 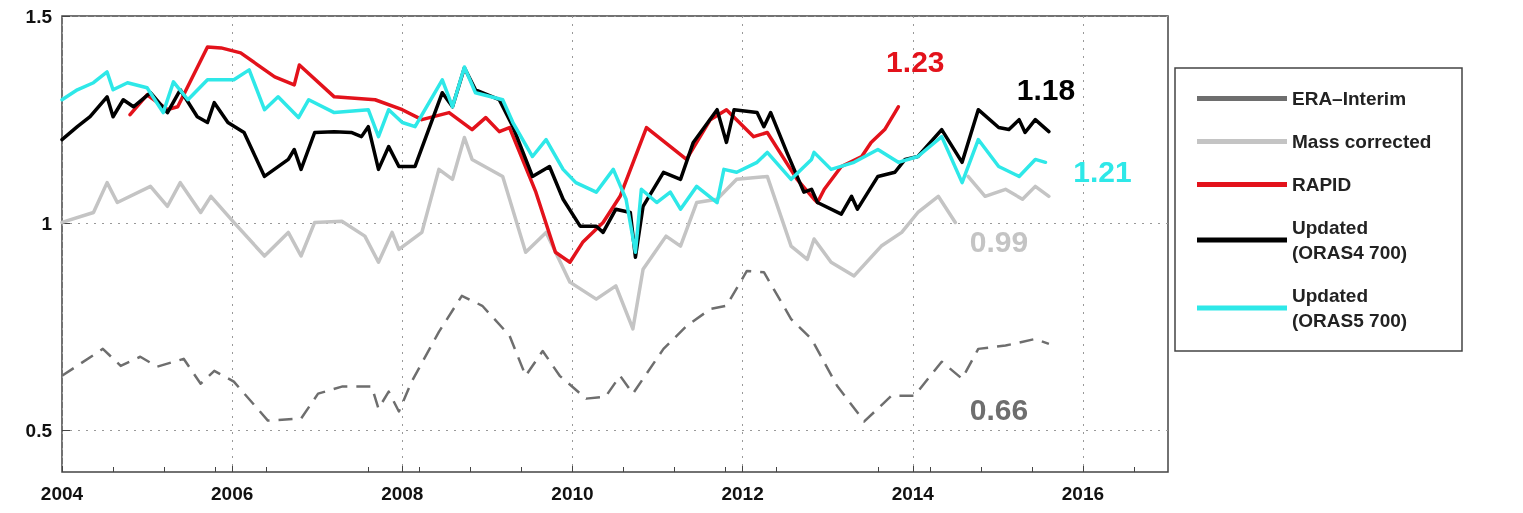 I want to click on x-tick-label: 2006, so click(x=232, y=493).